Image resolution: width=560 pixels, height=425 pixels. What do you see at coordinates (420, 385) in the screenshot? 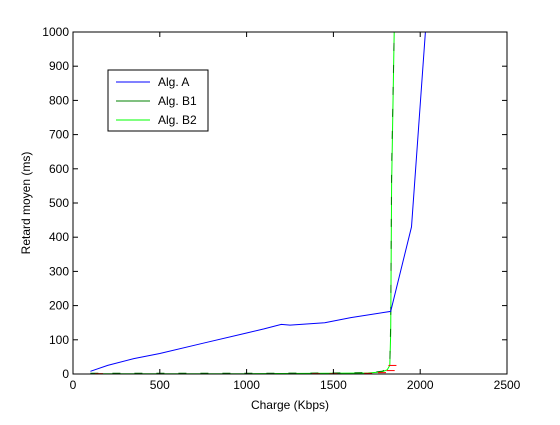
I see `x-tick-label: 2000` at bounding box center [420, 385].